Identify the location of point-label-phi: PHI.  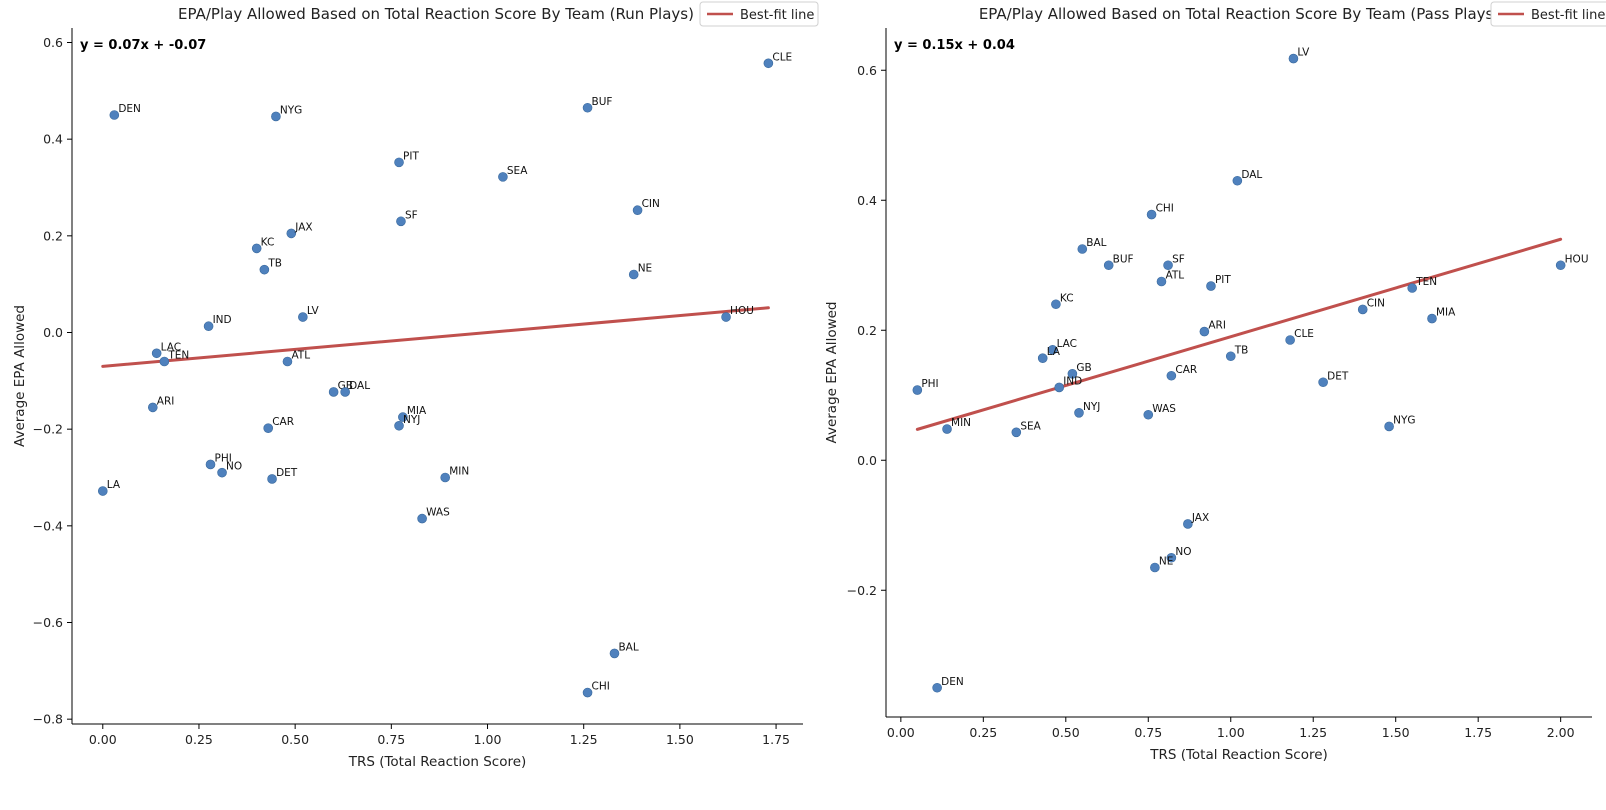
(223, 458).